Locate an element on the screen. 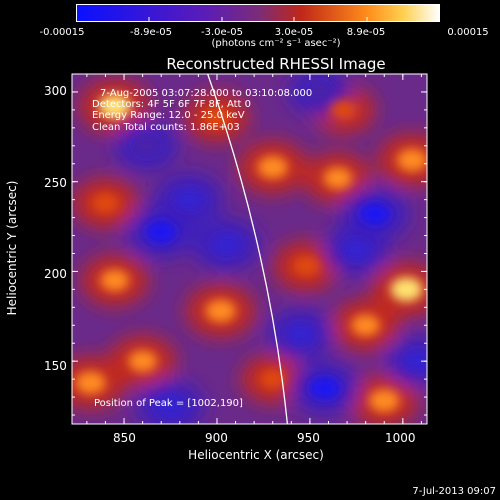 Image resolution: width=500 pixels, height=500 pixels. colorbar-tick-label: 3.0e-05 is located at coordinates (294, 32).